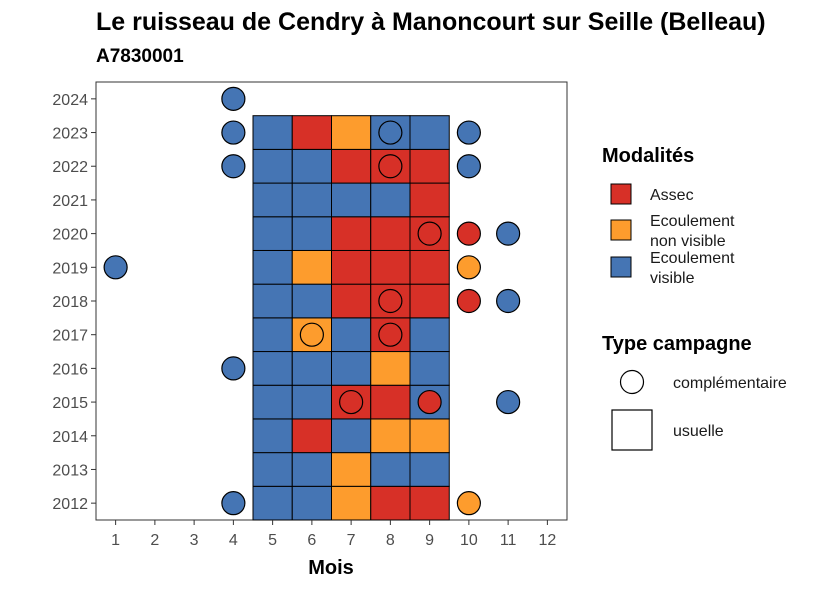 The width and height of the screenshot is (826, 590). Describe the element at coordinates (70, 235) in the screenshot. I see `y-tick-label: 2020` at that location.